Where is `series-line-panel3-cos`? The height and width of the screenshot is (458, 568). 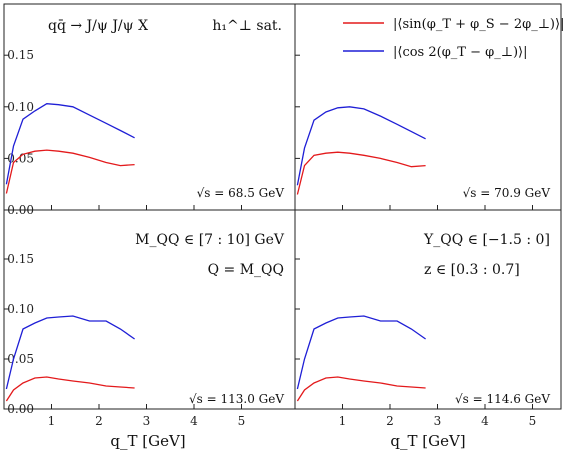
series-line-panel3-cos is located at coordinates (361, 352).